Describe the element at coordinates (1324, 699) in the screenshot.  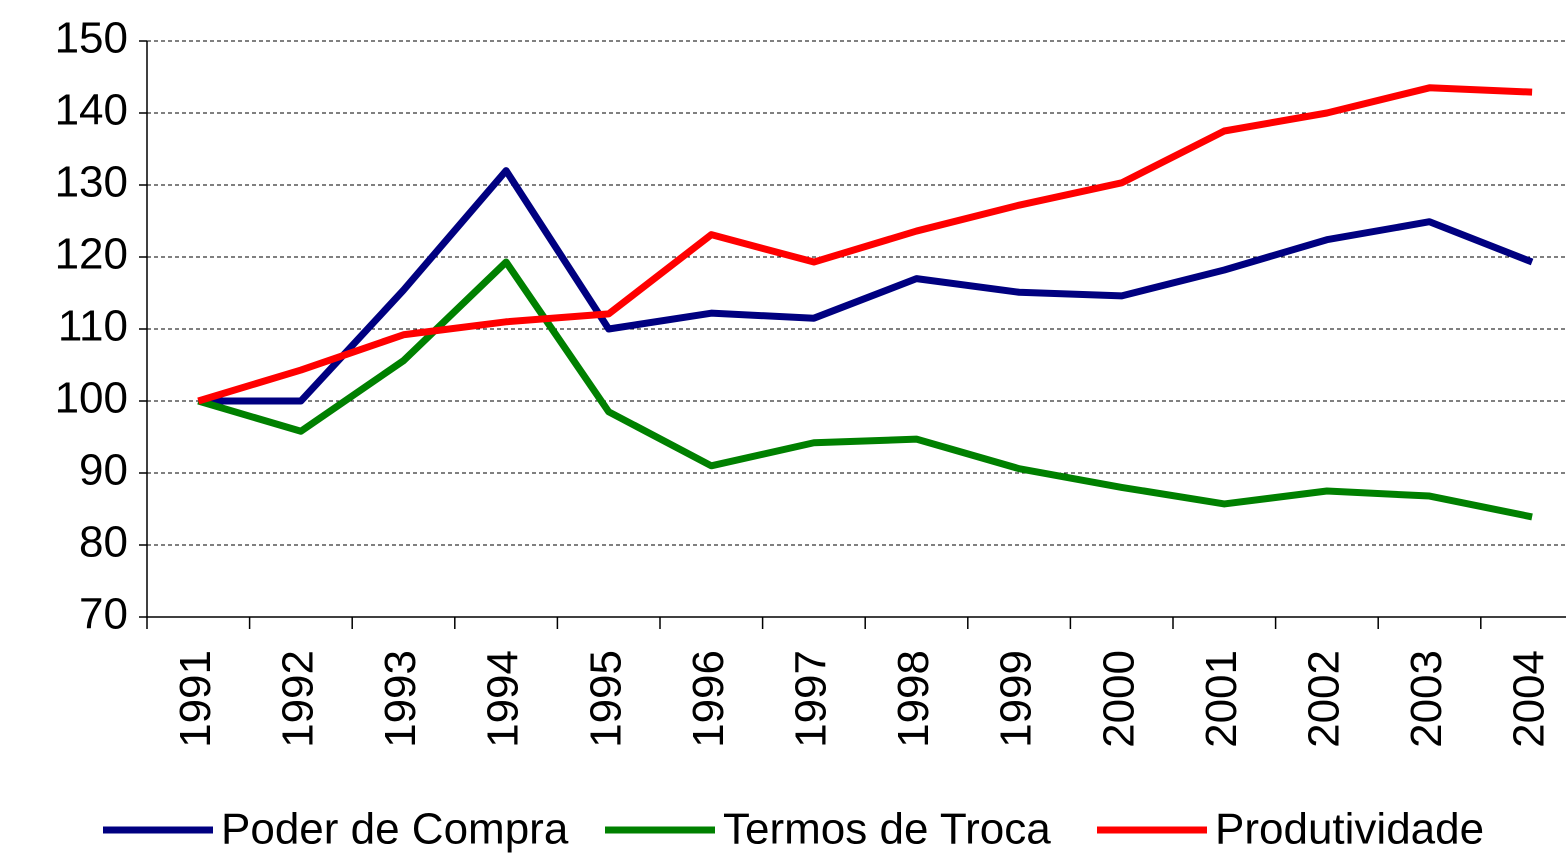
I see `x-tick-label: 2002` at that location.